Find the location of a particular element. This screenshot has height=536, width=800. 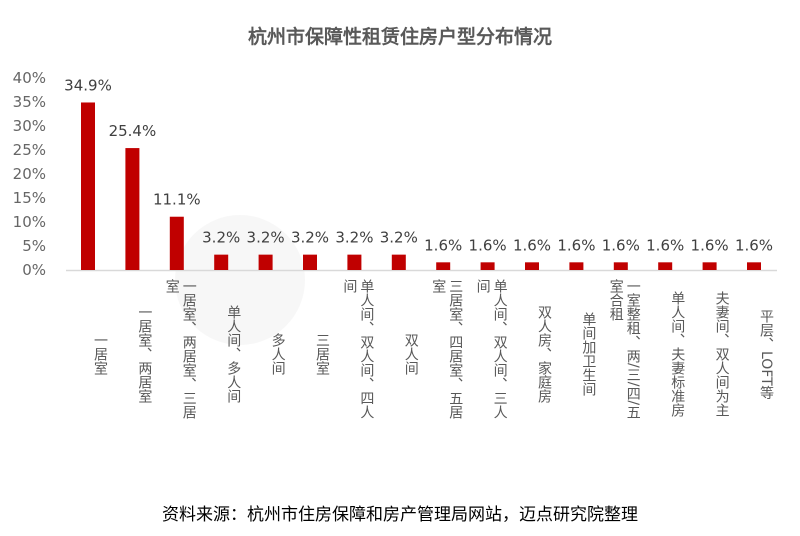

y-tick-label: 30% is located at coordinates (29, 126).